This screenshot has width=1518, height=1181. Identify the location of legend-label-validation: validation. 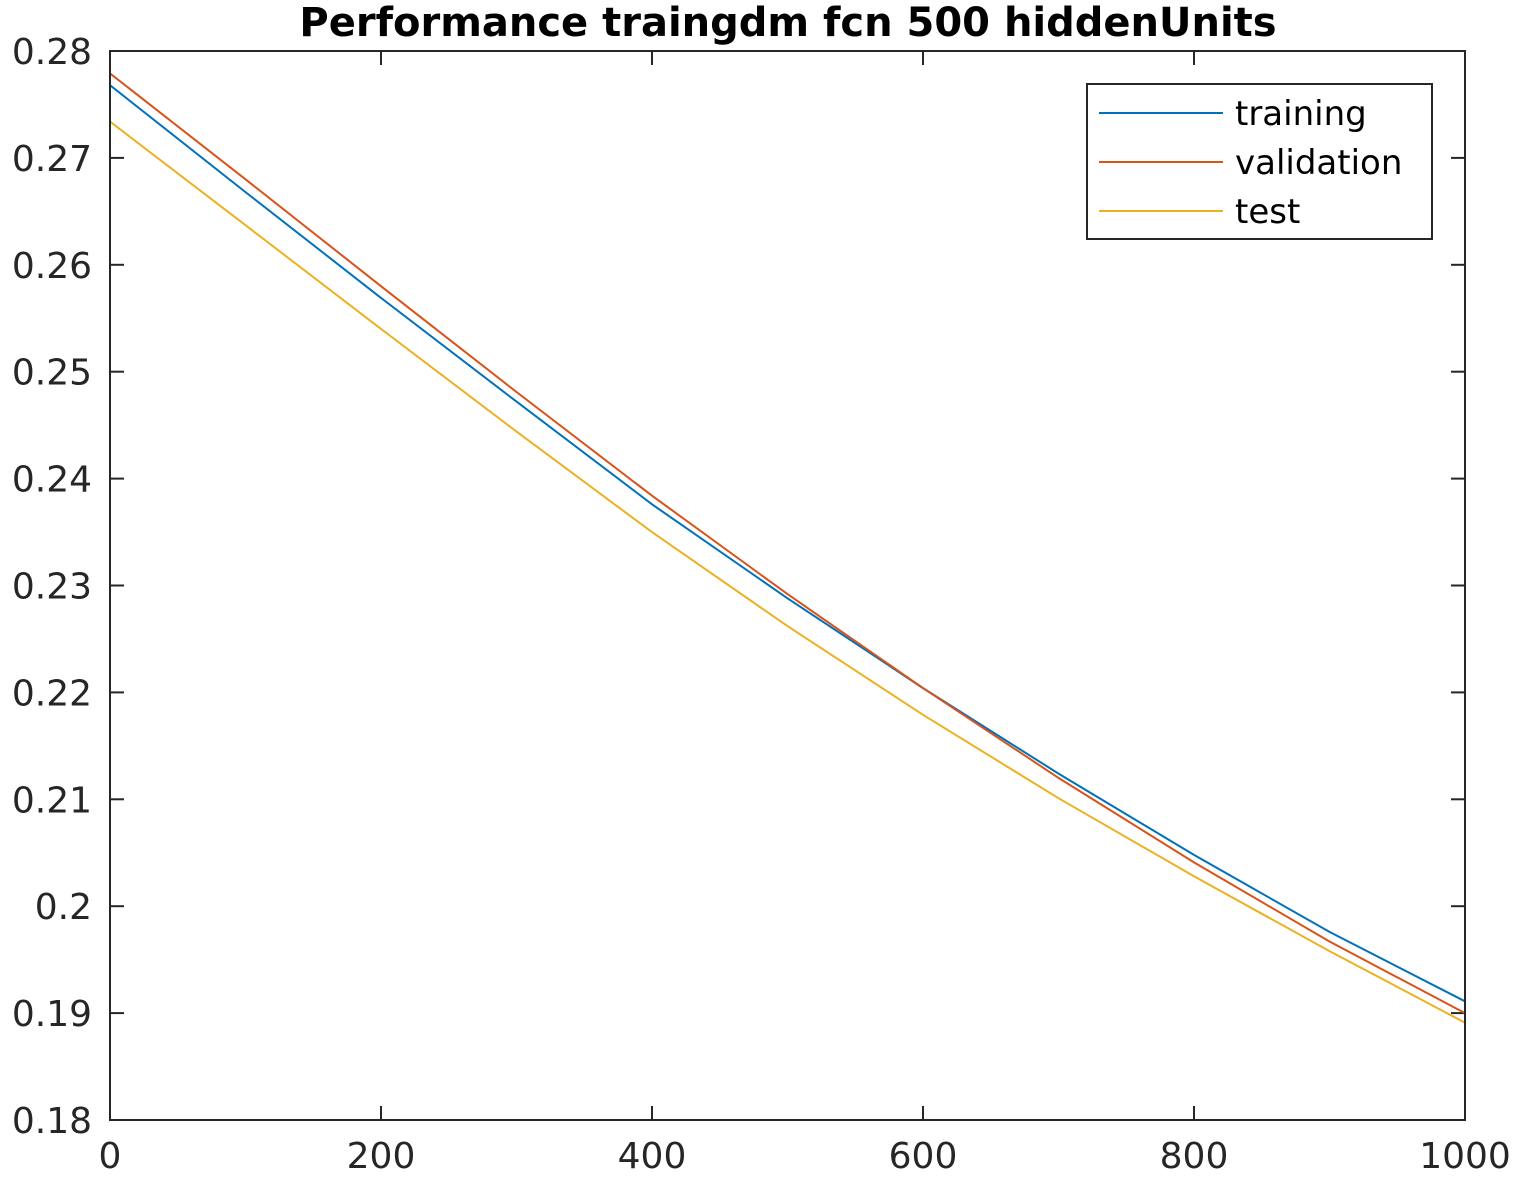
(1318, 163).